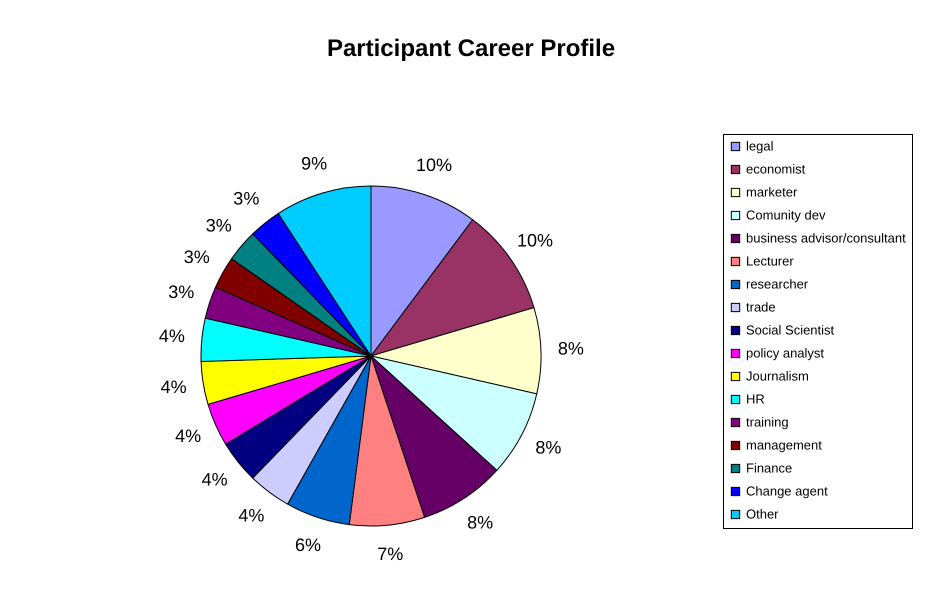 The image size is (942, 613). Describe the element at coordinates (755, 399) in the screenshot. I see `legend-label: HR` at that location.